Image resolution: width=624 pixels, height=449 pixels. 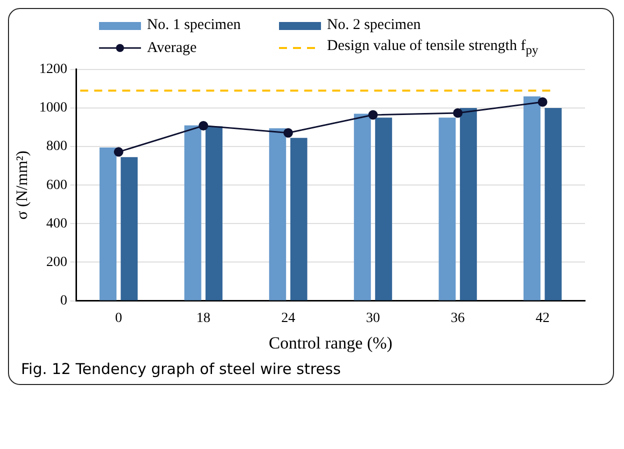 What do you see at coordinates (57, 224) in the screenshot?
I see `y-tick-label: 400` at bounding box center [57, 224].